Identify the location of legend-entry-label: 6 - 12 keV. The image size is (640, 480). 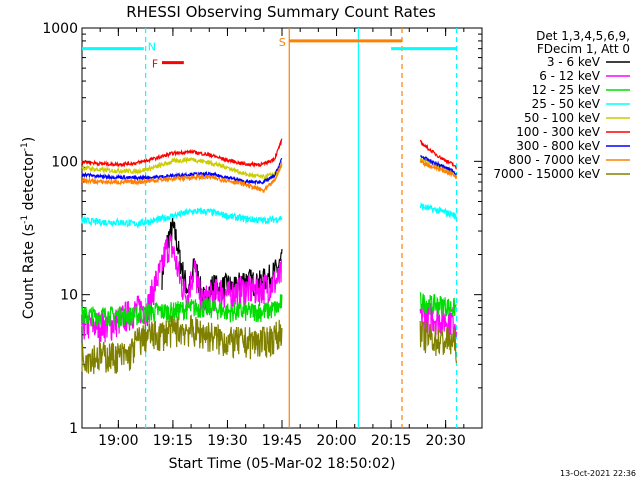
(570, 76).